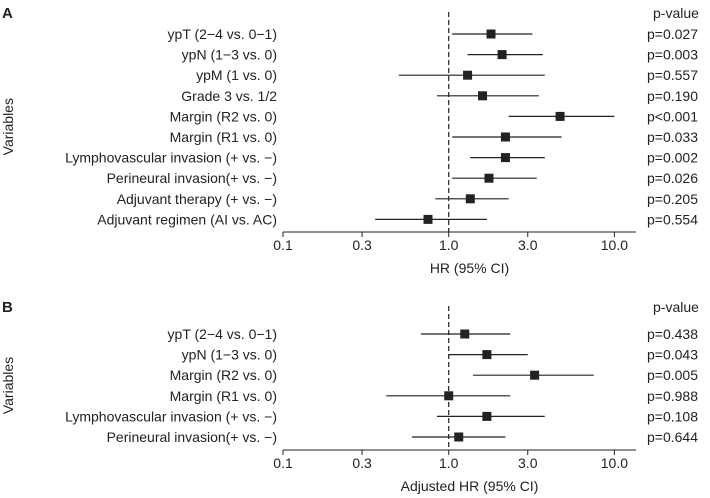  Describe the element at coordinates (197, 199) in the screenshot. I see `row-label: Adjuvant therapy (+ vs. −)` at that location.